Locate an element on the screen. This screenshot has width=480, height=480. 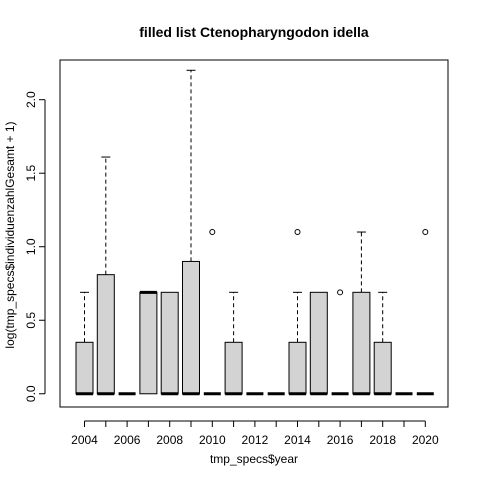
x-tick-label: 2006 is located at coordinates (127, 440).